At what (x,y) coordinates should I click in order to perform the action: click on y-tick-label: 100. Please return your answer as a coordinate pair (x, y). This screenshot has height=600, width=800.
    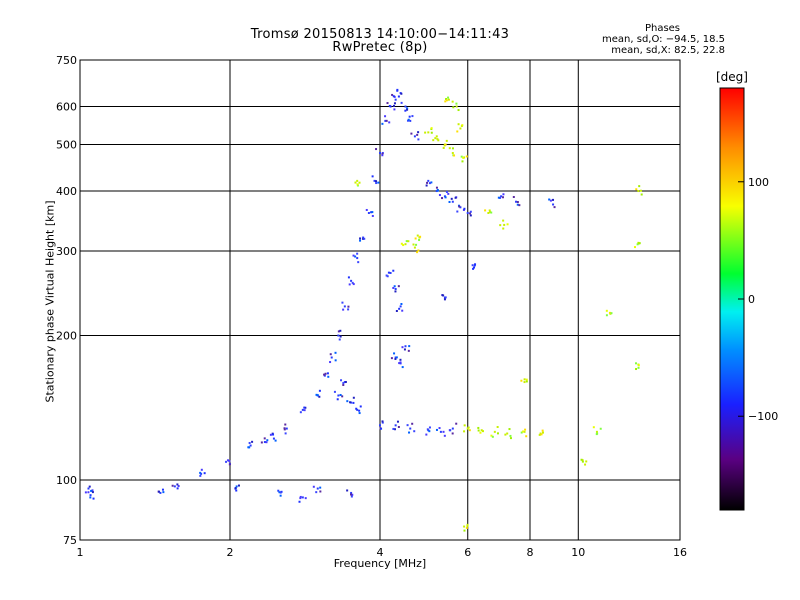
    Looking at the image, I should click on (66, 480).